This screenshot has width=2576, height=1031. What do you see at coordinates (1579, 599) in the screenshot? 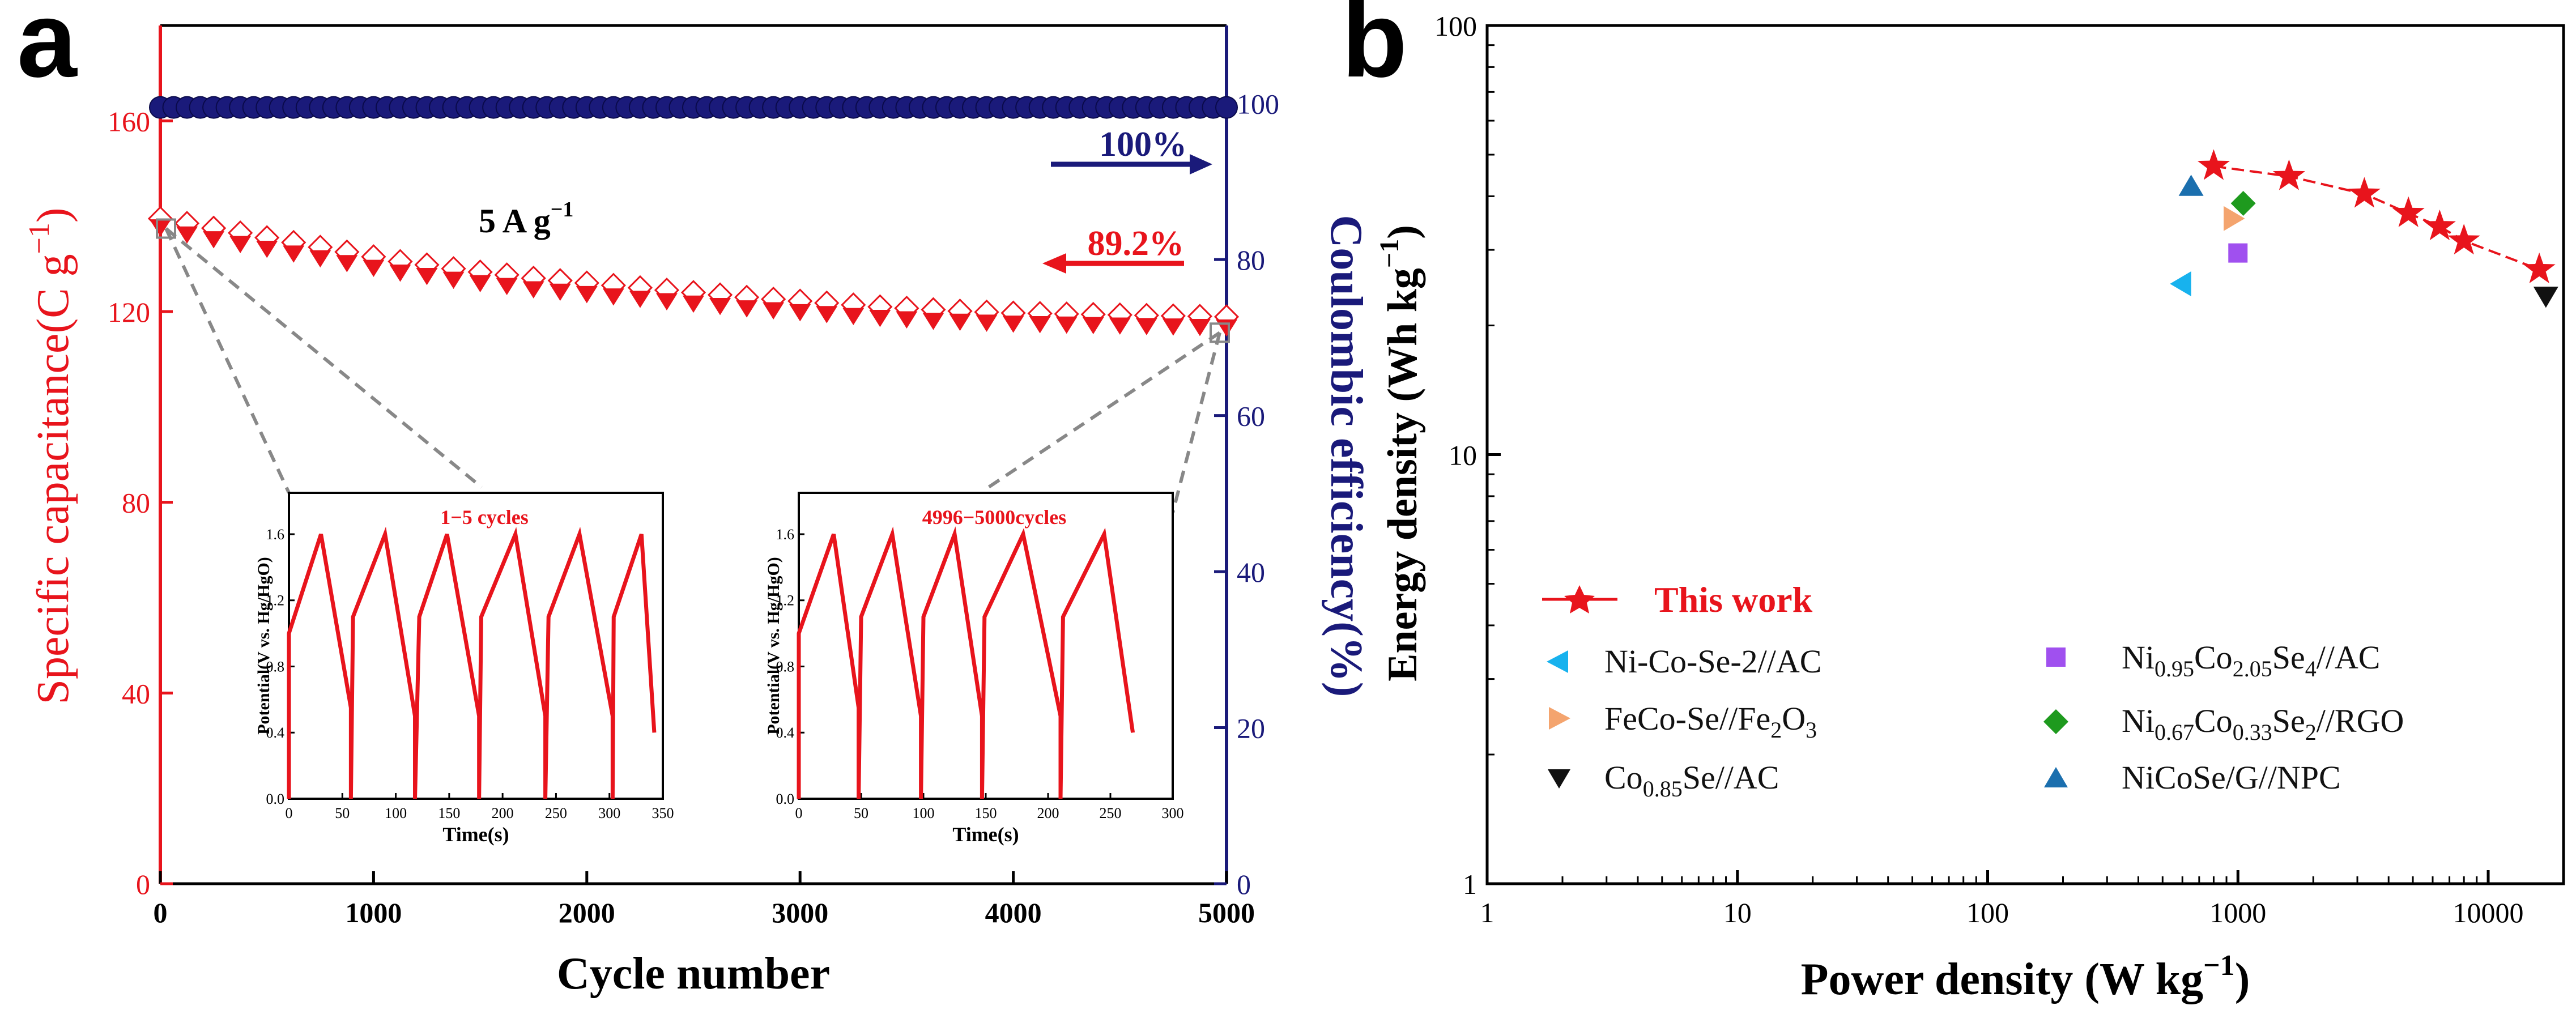
I see `legend-star-icon` at bounding box center [1579, 599].